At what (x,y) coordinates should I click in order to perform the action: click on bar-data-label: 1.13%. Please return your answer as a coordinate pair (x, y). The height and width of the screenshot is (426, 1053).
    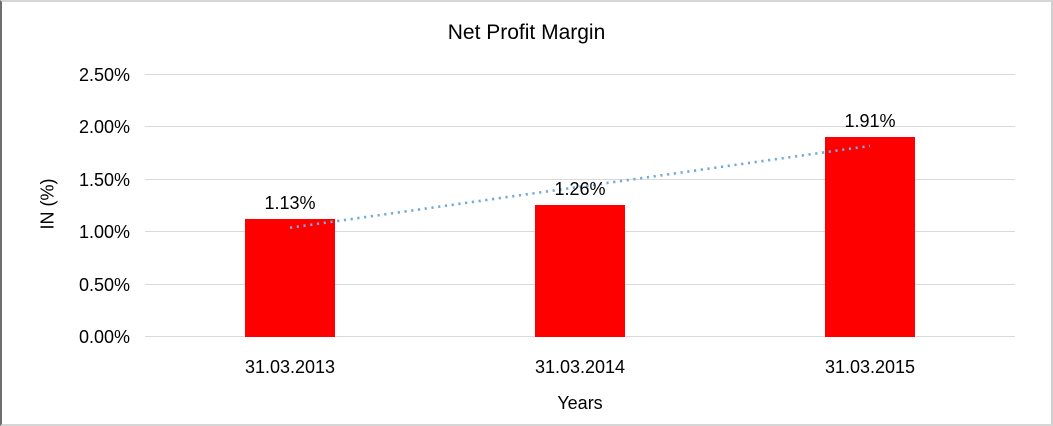
    Looking at the image, I should click on (290, 202).